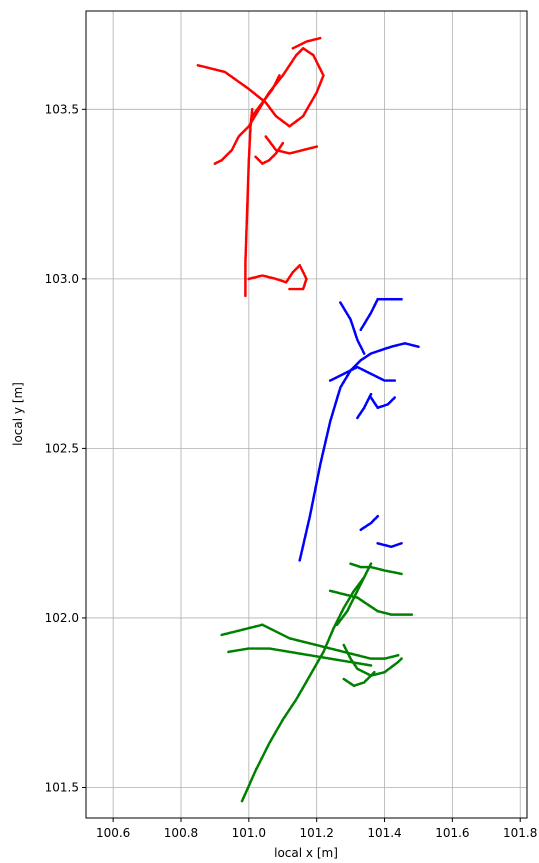 The height and width of the screenshot is (863, 539). What do you see at coordinates (62, 448) in the screenshot?
I see `y-tick-label: 102.5` at bounding box center [62, 448].